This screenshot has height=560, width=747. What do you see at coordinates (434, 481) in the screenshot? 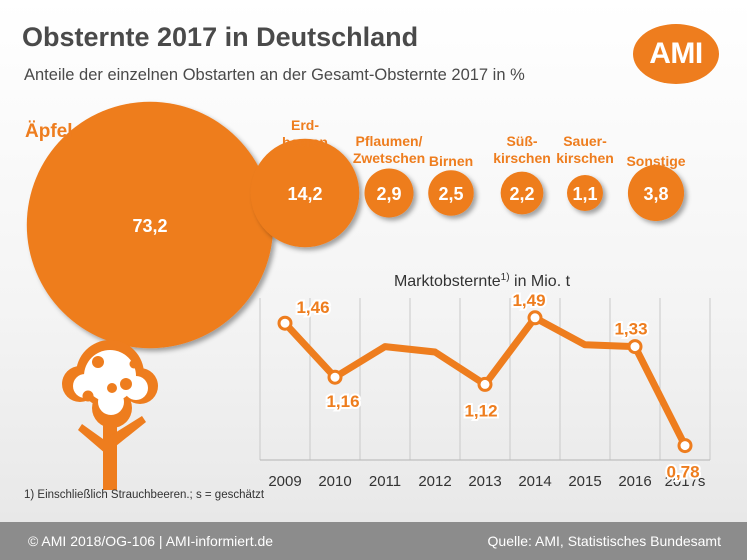
I see `x-tick-label: 2012` at bounding box center [434, 481].